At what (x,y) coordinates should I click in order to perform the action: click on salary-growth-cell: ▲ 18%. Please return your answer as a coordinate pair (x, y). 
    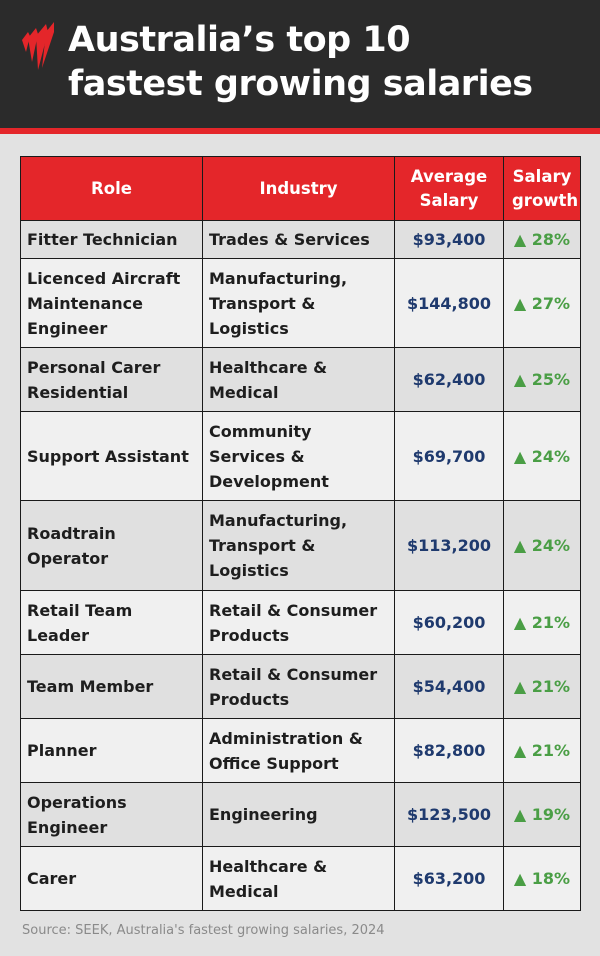
    Looking at the image, I should click on (542, 878).